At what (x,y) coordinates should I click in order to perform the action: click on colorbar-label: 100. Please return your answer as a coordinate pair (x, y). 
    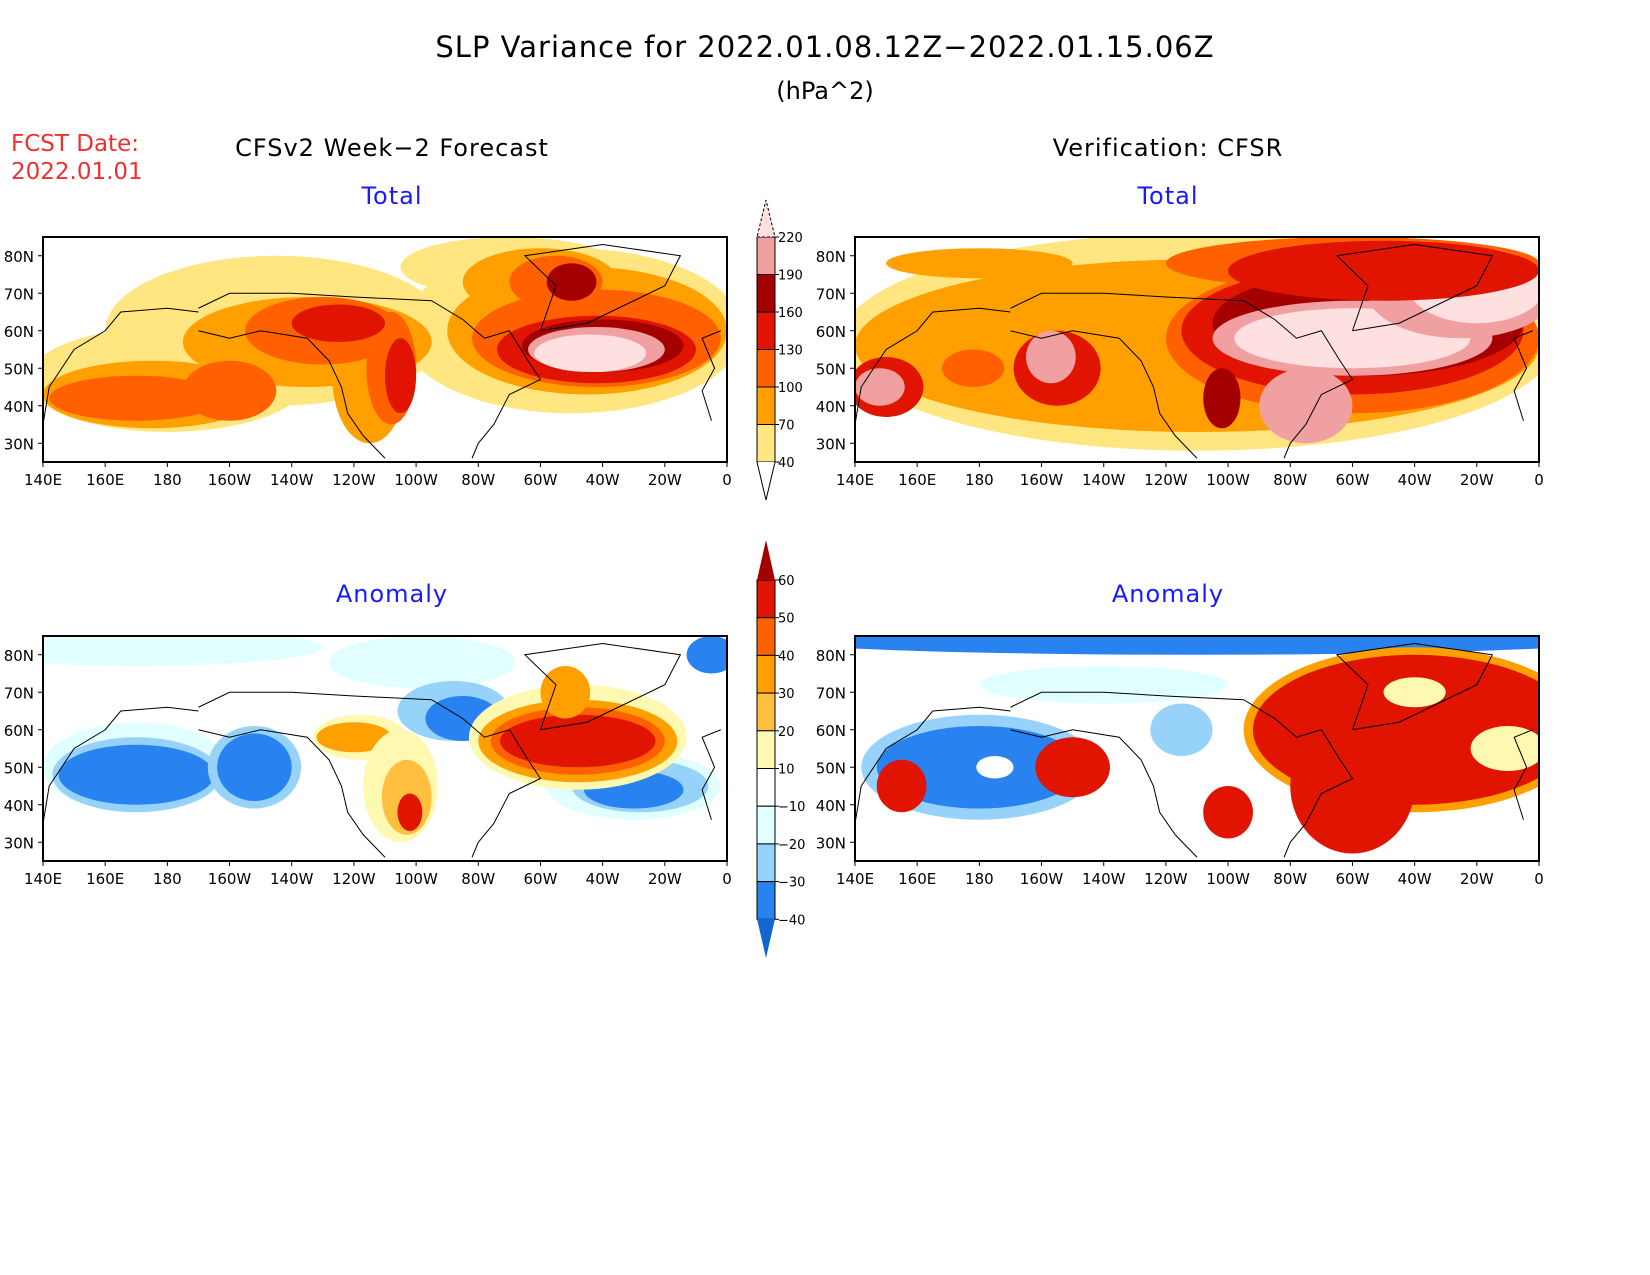
    Looking at the image, I should click on (790, 388).